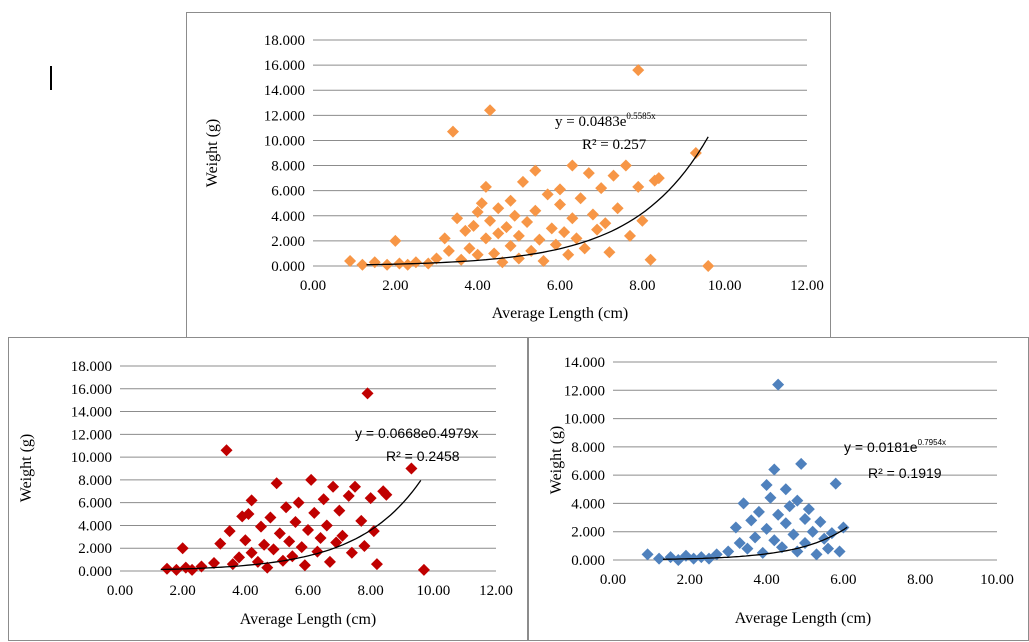 Image resolution: width=1029 pixels, height=642 pixels. What do you see at coordinates (895, 446) in the screenshot?
I see `trendline-equation: y = 0.0181e0.7954x` at bounding box center [895, 446].